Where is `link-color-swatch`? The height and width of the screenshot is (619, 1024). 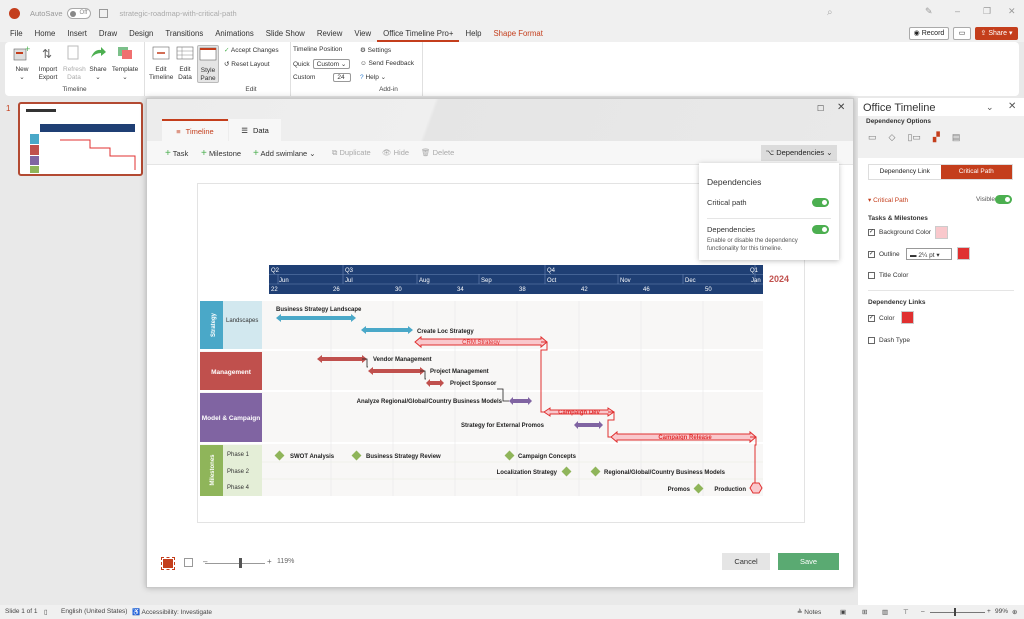 link-color-swatch is located at coordinates (907, 317).